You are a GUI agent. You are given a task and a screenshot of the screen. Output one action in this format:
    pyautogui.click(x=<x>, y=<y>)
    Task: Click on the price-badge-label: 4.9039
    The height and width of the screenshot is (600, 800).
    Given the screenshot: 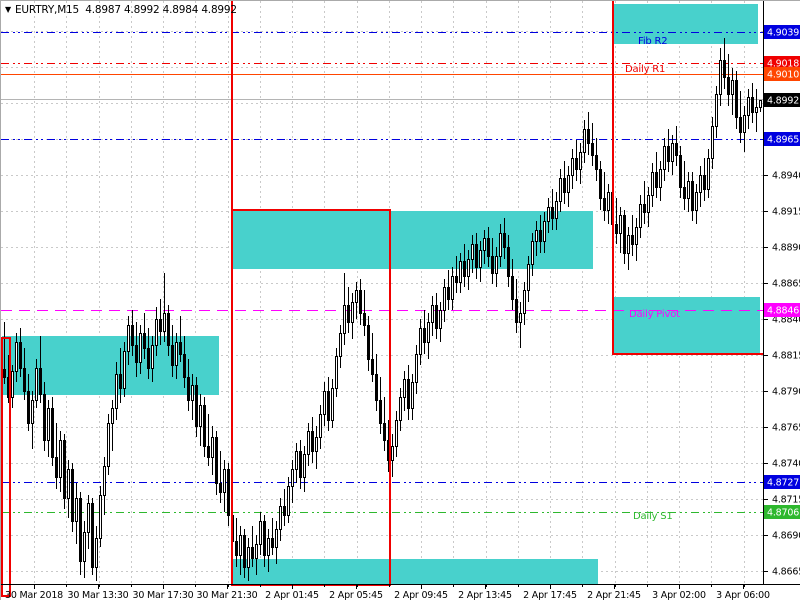 What is the action you would take?
    pyautogui.click(x=783, y=33)
    